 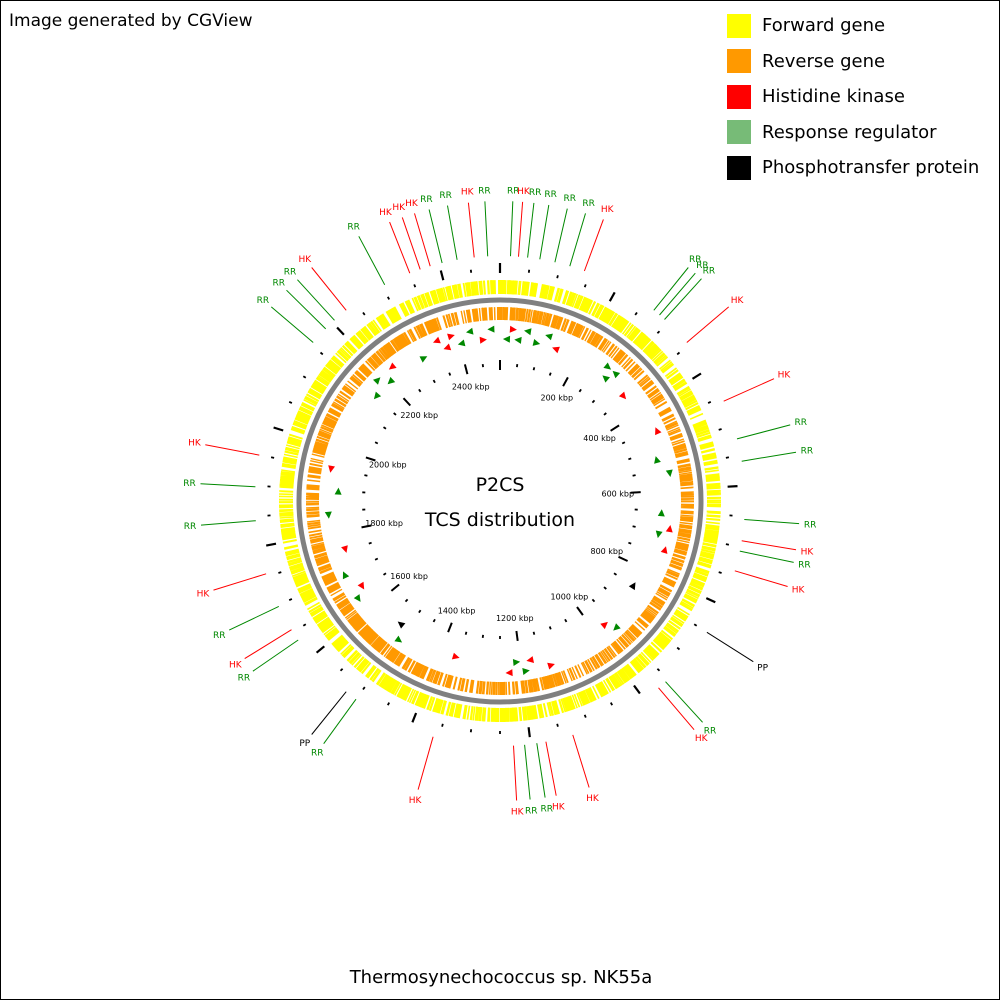 What do you see at coordinates (606, 551) in the screenshot?
I see `scale-label: 800 kbp` at bounding box center [606, 551].